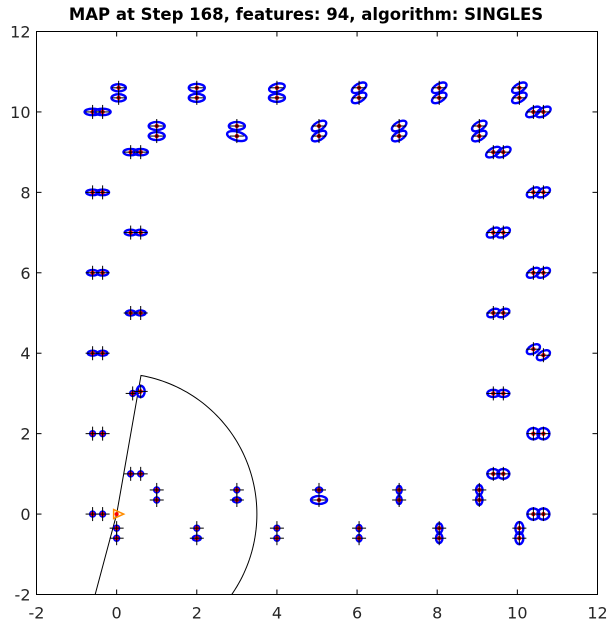 This screenshot has height=630, width=612. I want to click on y-tick-label: 0, so click(25, 514).